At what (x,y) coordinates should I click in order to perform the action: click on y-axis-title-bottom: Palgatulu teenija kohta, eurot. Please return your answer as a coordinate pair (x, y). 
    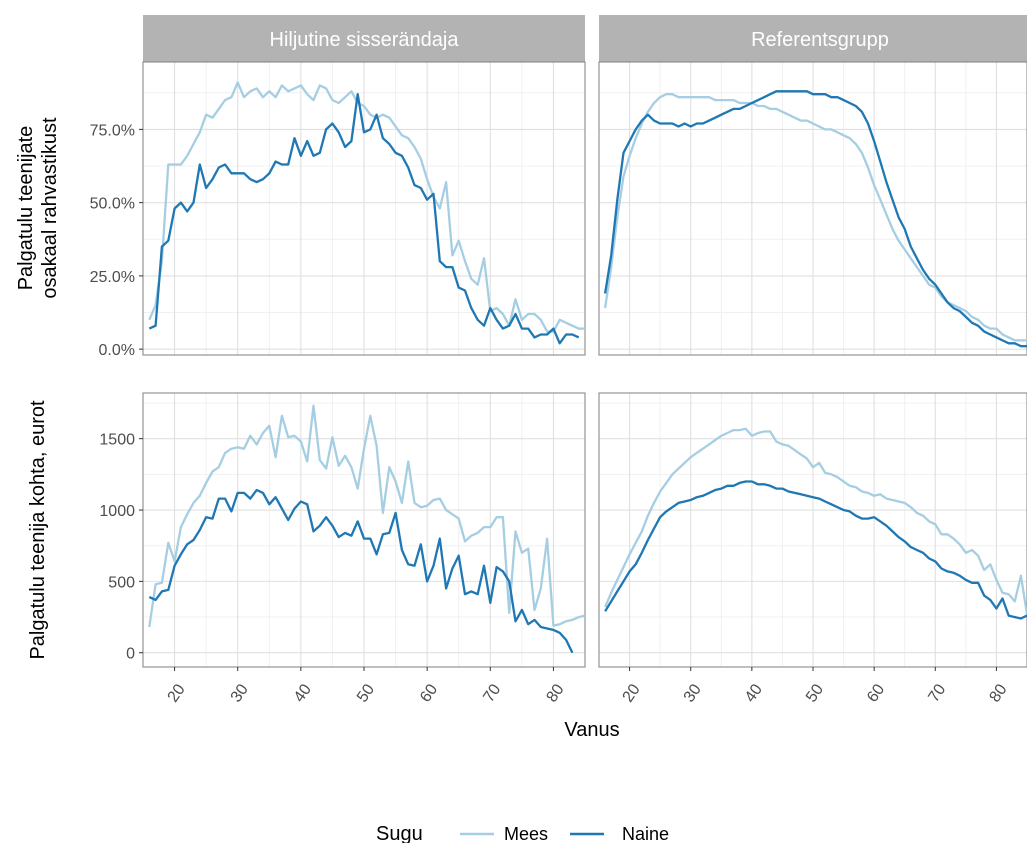
    Looking at the image, I should click on (38, 530).